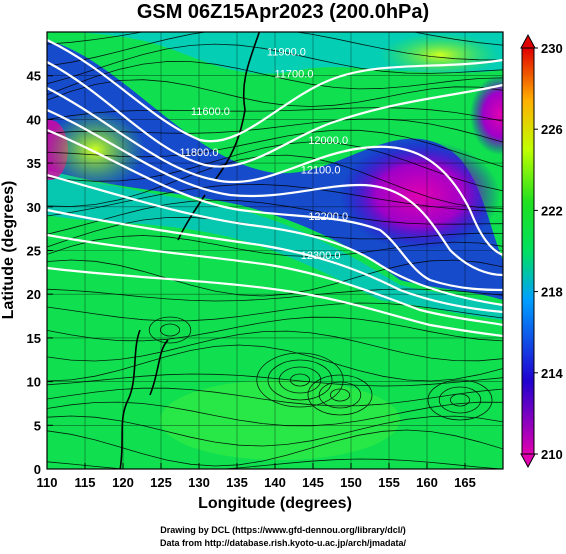  Describe the element at coordinates (34, 119) in the screenshot. I see `y-tick-label: 40` at that location.